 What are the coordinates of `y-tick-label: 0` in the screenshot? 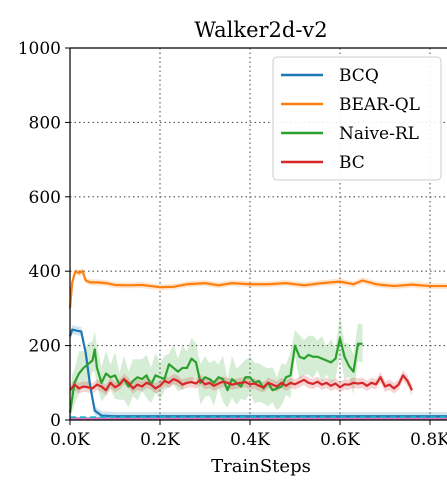 It's located at (55, 421).